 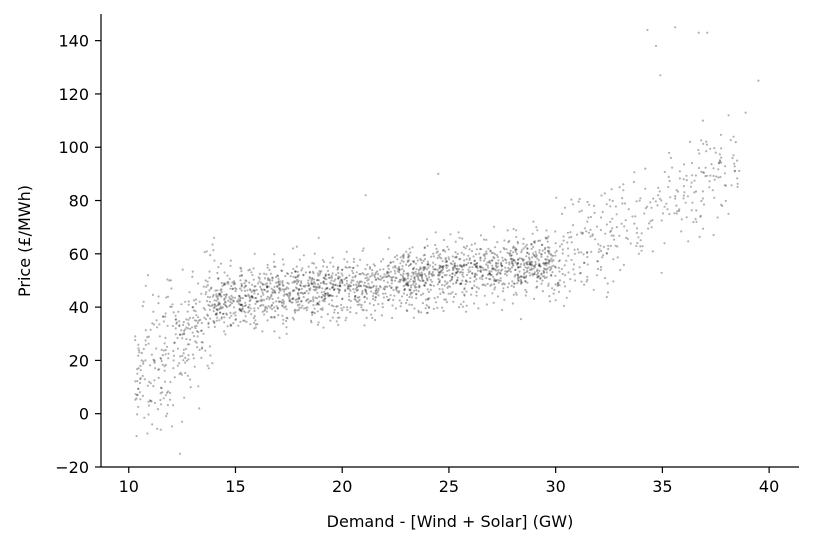 What do you see at coordinates (342, 486) in the screenshot?
I see `x-tick-label: 20` at bounding box center [342, 486].